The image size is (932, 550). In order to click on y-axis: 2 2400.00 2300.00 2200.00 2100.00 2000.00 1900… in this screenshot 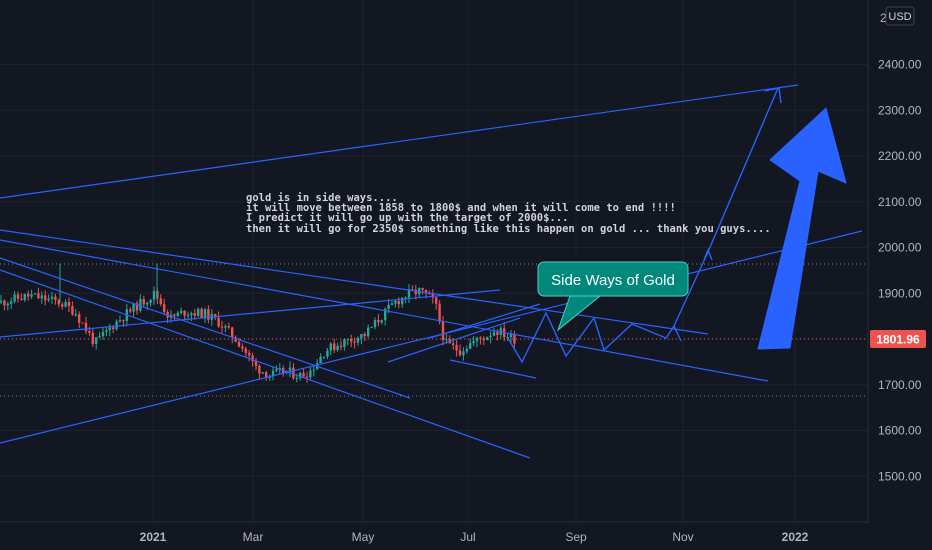, I will do `click(894, 261)`.